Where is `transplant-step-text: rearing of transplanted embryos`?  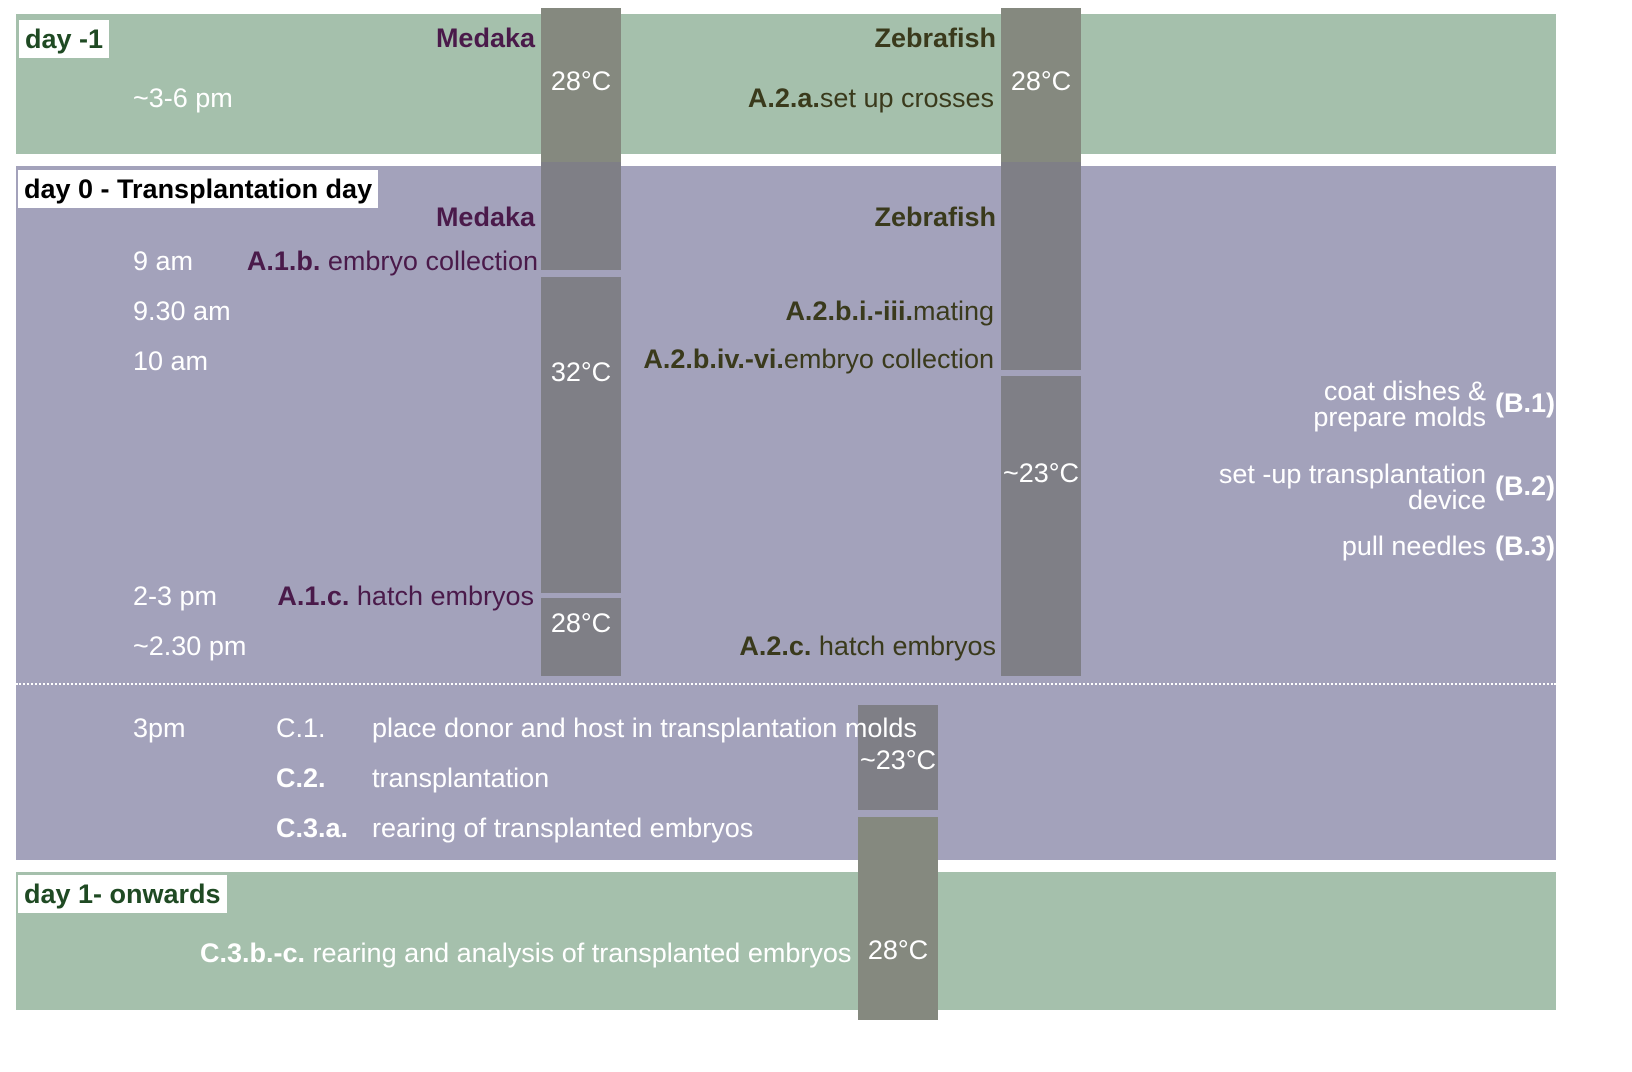 transplant-step-text: rearing of transplanted embryos is located at coordinates (563, 828).